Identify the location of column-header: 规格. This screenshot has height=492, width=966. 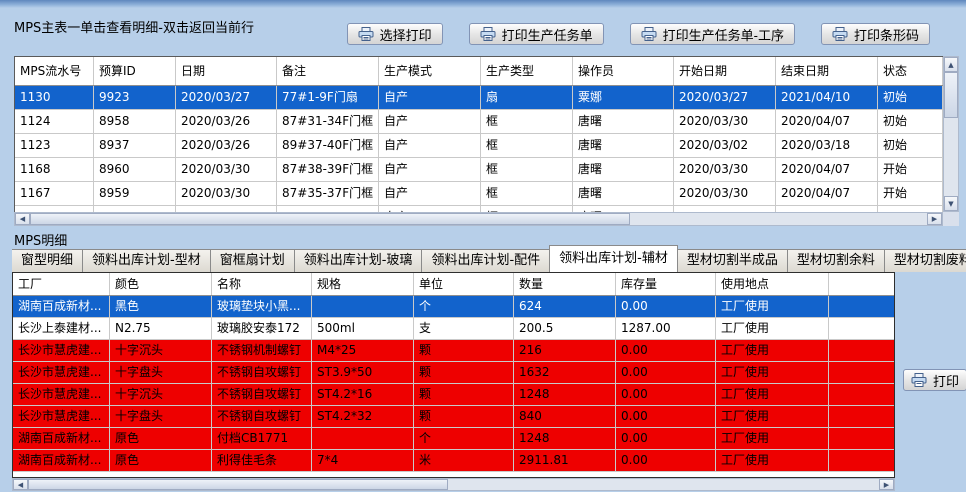
(363, 284).